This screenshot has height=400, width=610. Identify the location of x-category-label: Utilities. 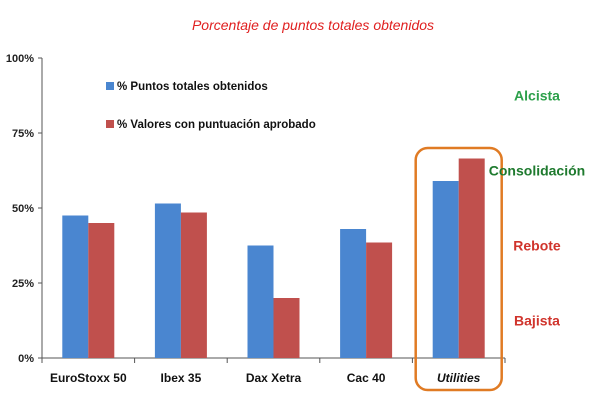
(459, 378).